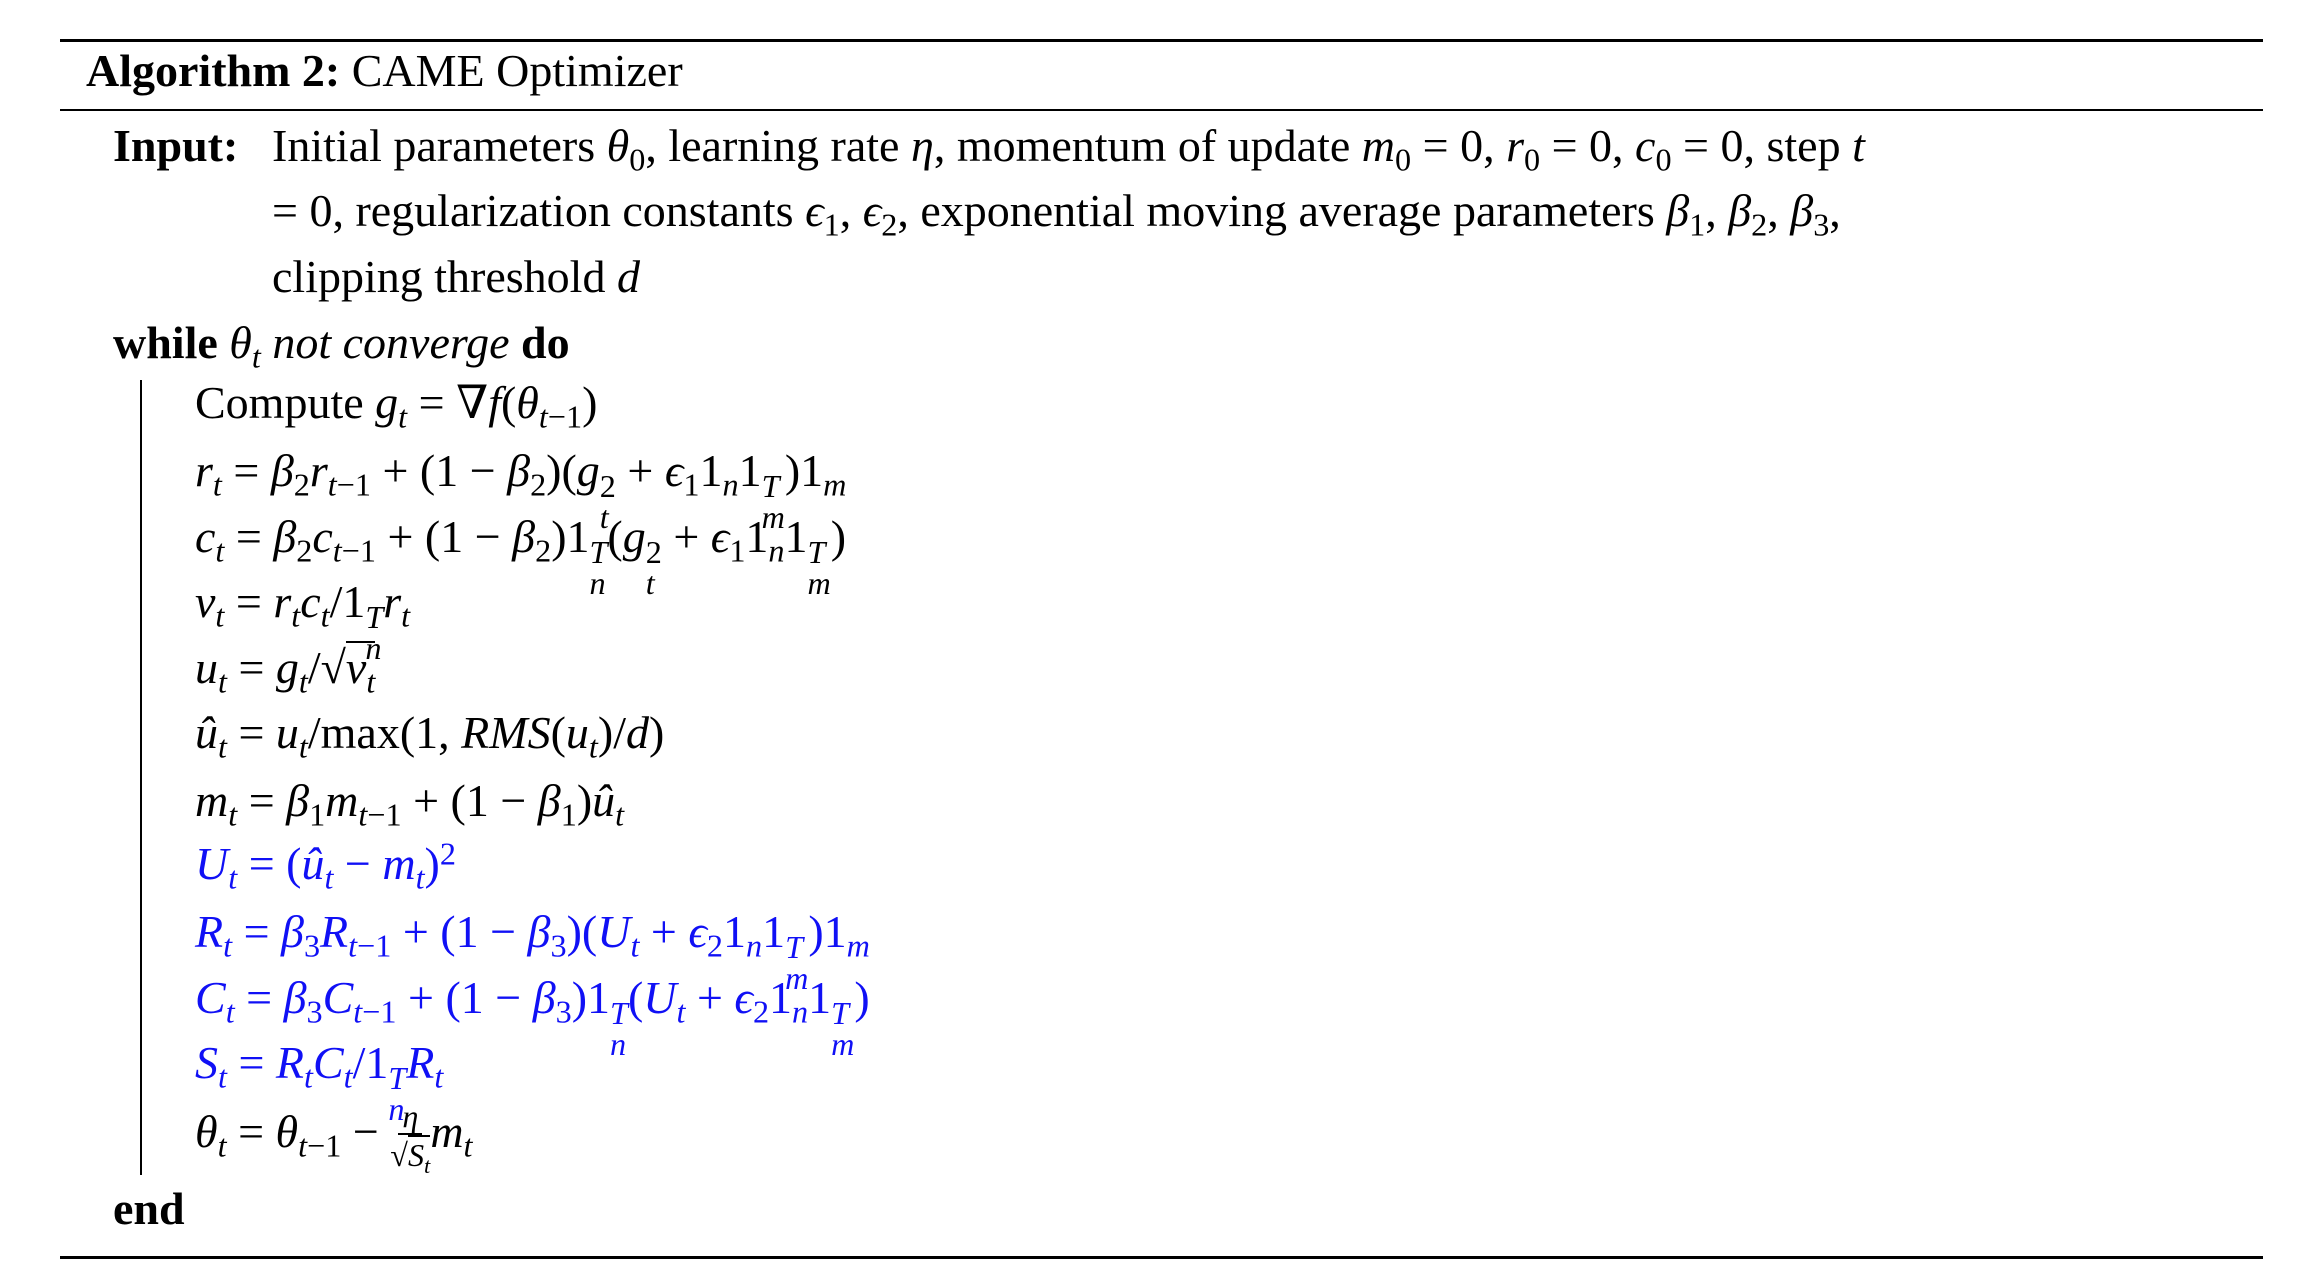 The height and width of the screenshot is (1288, 2320). I want to click on algorithm-step: Ct = β3Ct−1 + (1 − β3)1 n T (Ut + ϵ21n1 m T), so click(532, 1017).